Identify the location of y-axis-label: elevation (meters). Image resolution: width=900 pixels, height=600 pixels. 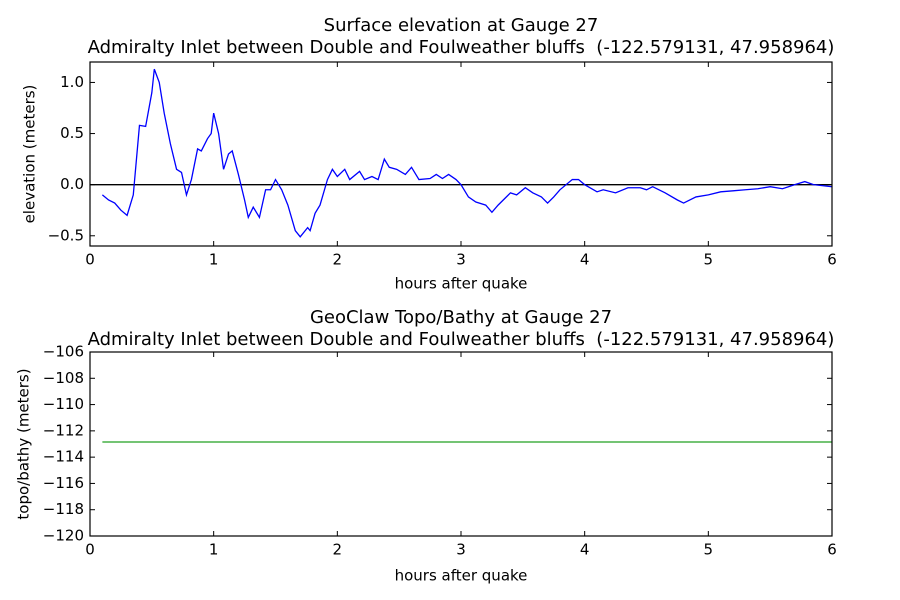
(30, 154).